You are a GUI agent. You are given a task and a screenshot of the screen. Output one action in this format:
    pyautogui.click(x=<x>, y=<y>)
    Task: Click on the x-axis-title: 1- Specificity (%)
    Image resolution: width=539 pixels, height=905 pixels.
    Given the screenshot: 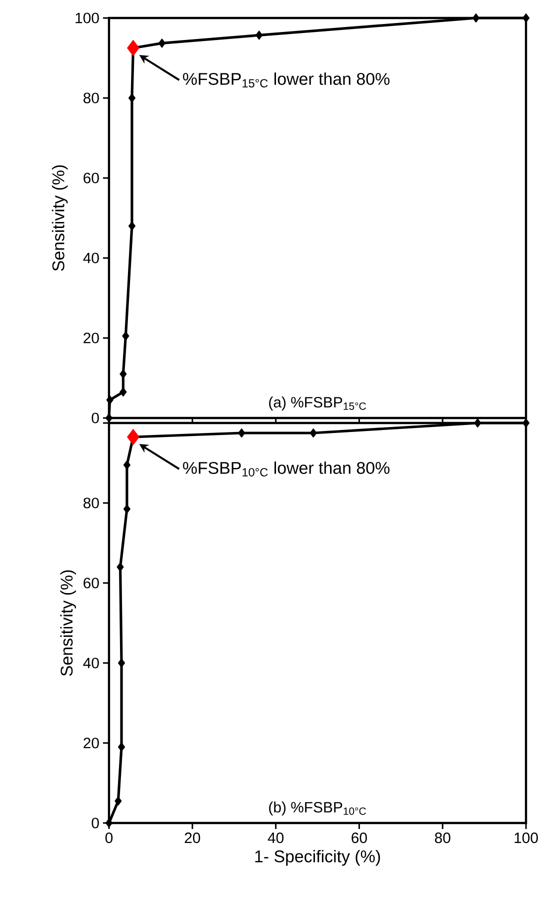 What is the action you would take?
    pyautogui.click(x=317, y=858)
    